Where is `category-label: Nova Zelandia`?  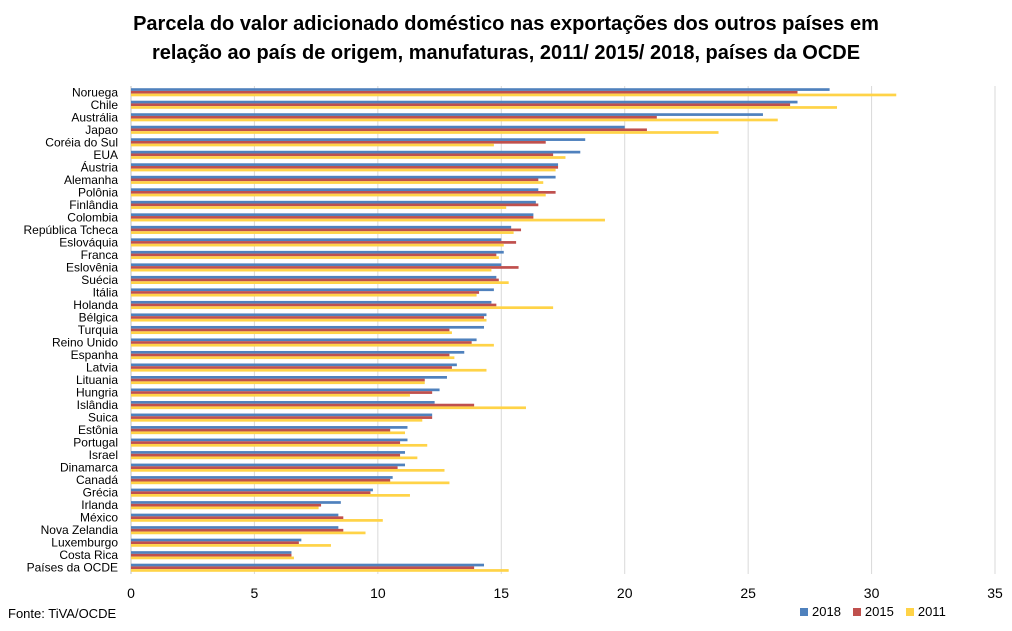 category-label: Nova Zelandia is located at coordinates (80, 530).